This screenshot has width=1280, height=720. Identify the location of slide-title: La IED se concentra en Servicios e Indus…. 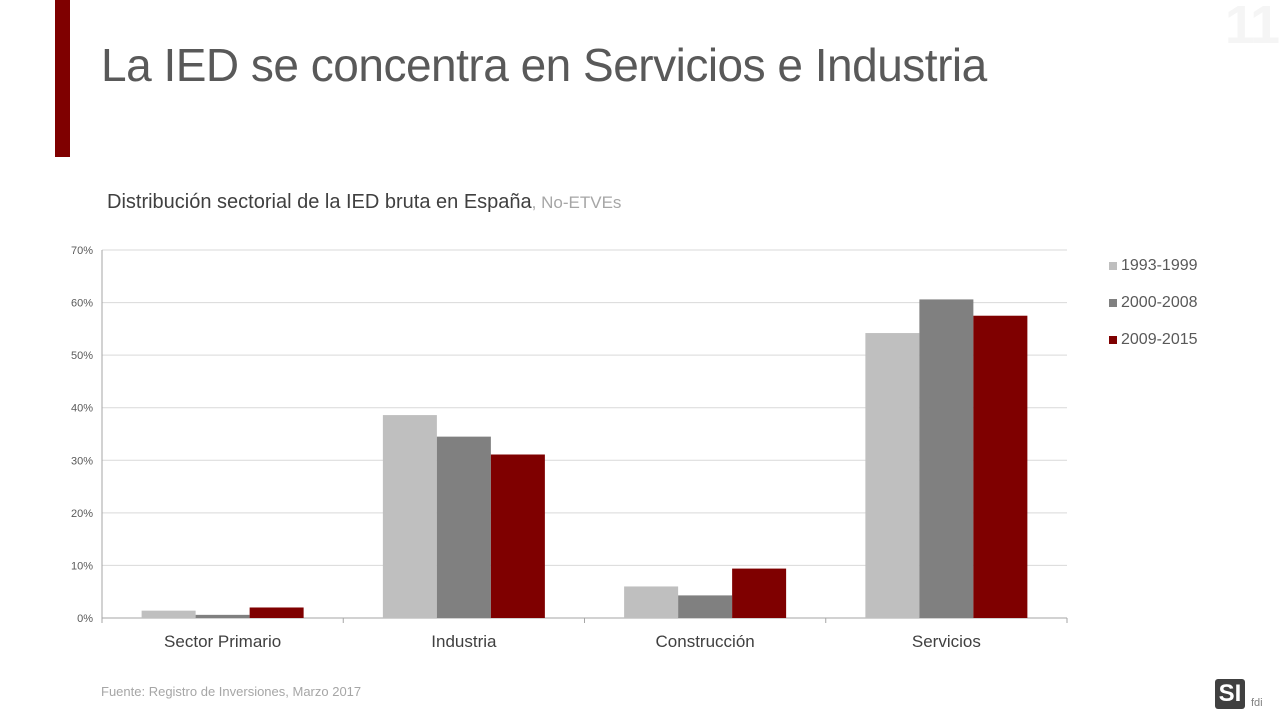
(544, 65).